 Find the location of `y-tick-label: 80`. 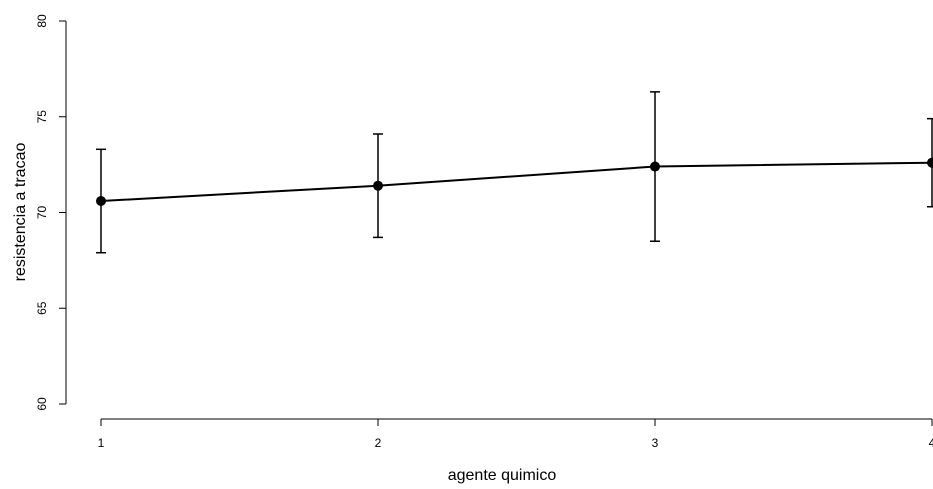

y-tick-label: 80 is located at coordinates (42, 21).